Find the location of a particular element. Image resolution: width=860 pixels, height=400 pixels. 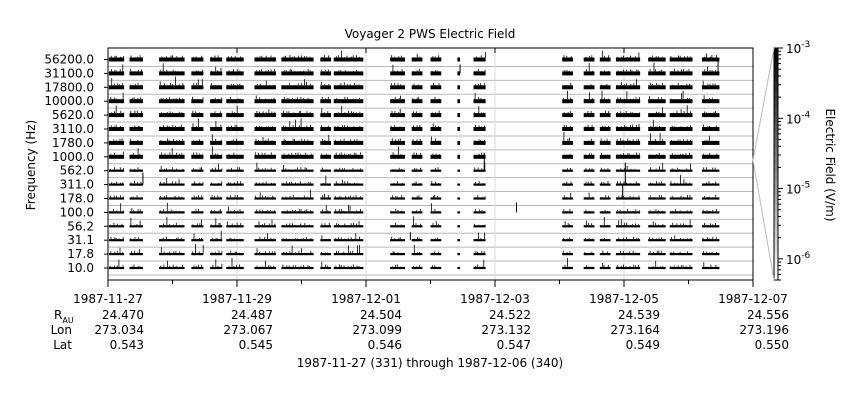

ephemeris-value-r: 24.539 is located at coordinates (639, 315).